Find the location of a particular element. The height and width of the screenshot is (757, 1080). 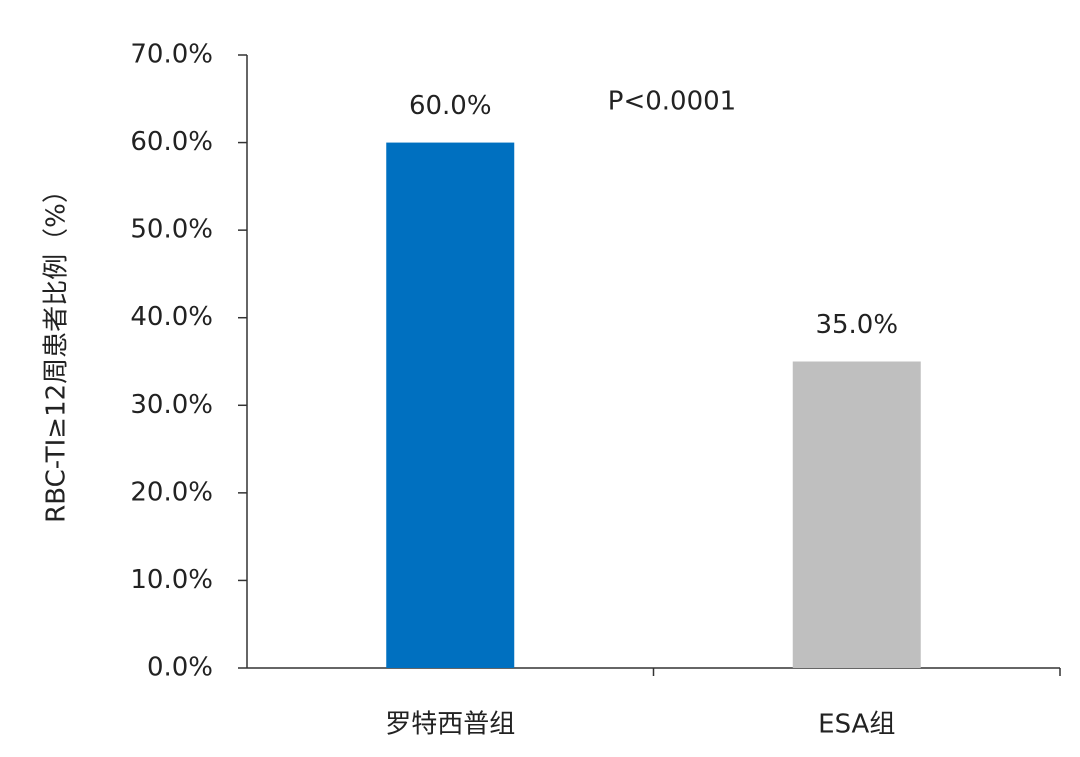

value-label: 35.0% is located at coordinates (856, 325).